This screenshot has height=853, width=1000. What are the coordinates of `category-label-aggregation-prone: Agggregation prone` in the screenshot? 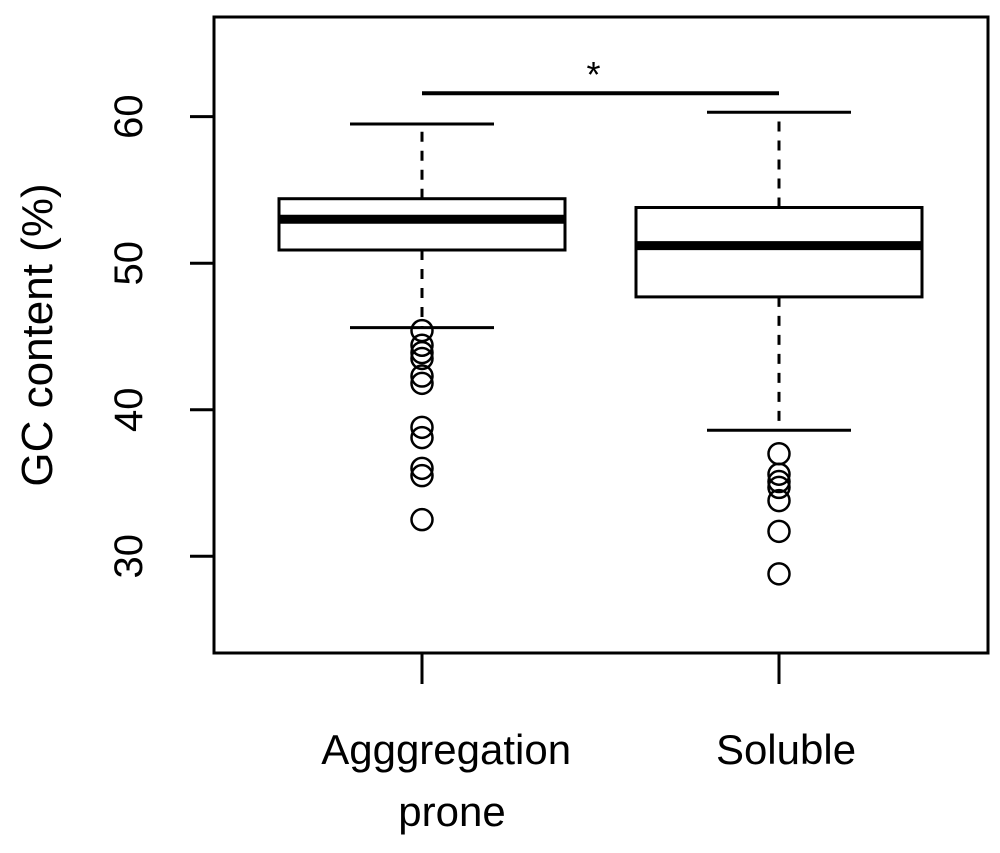 It's located at (452, 780).